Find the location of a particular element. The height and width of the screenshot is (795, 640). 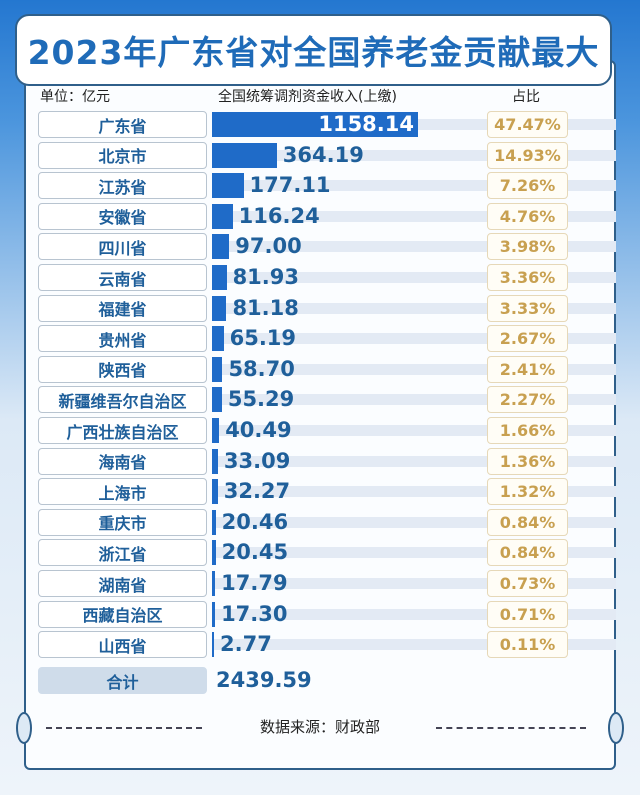

category-label: 安徽省 is located at coordinates (122, 216).